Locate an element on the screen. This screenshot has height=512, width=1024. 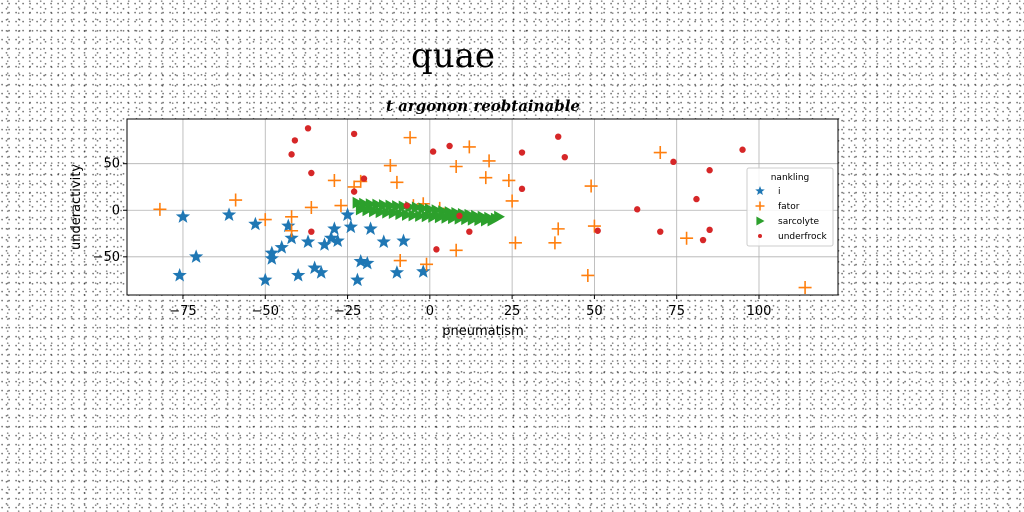
x-tick-label: 25 is located at coordinates (512, 311).